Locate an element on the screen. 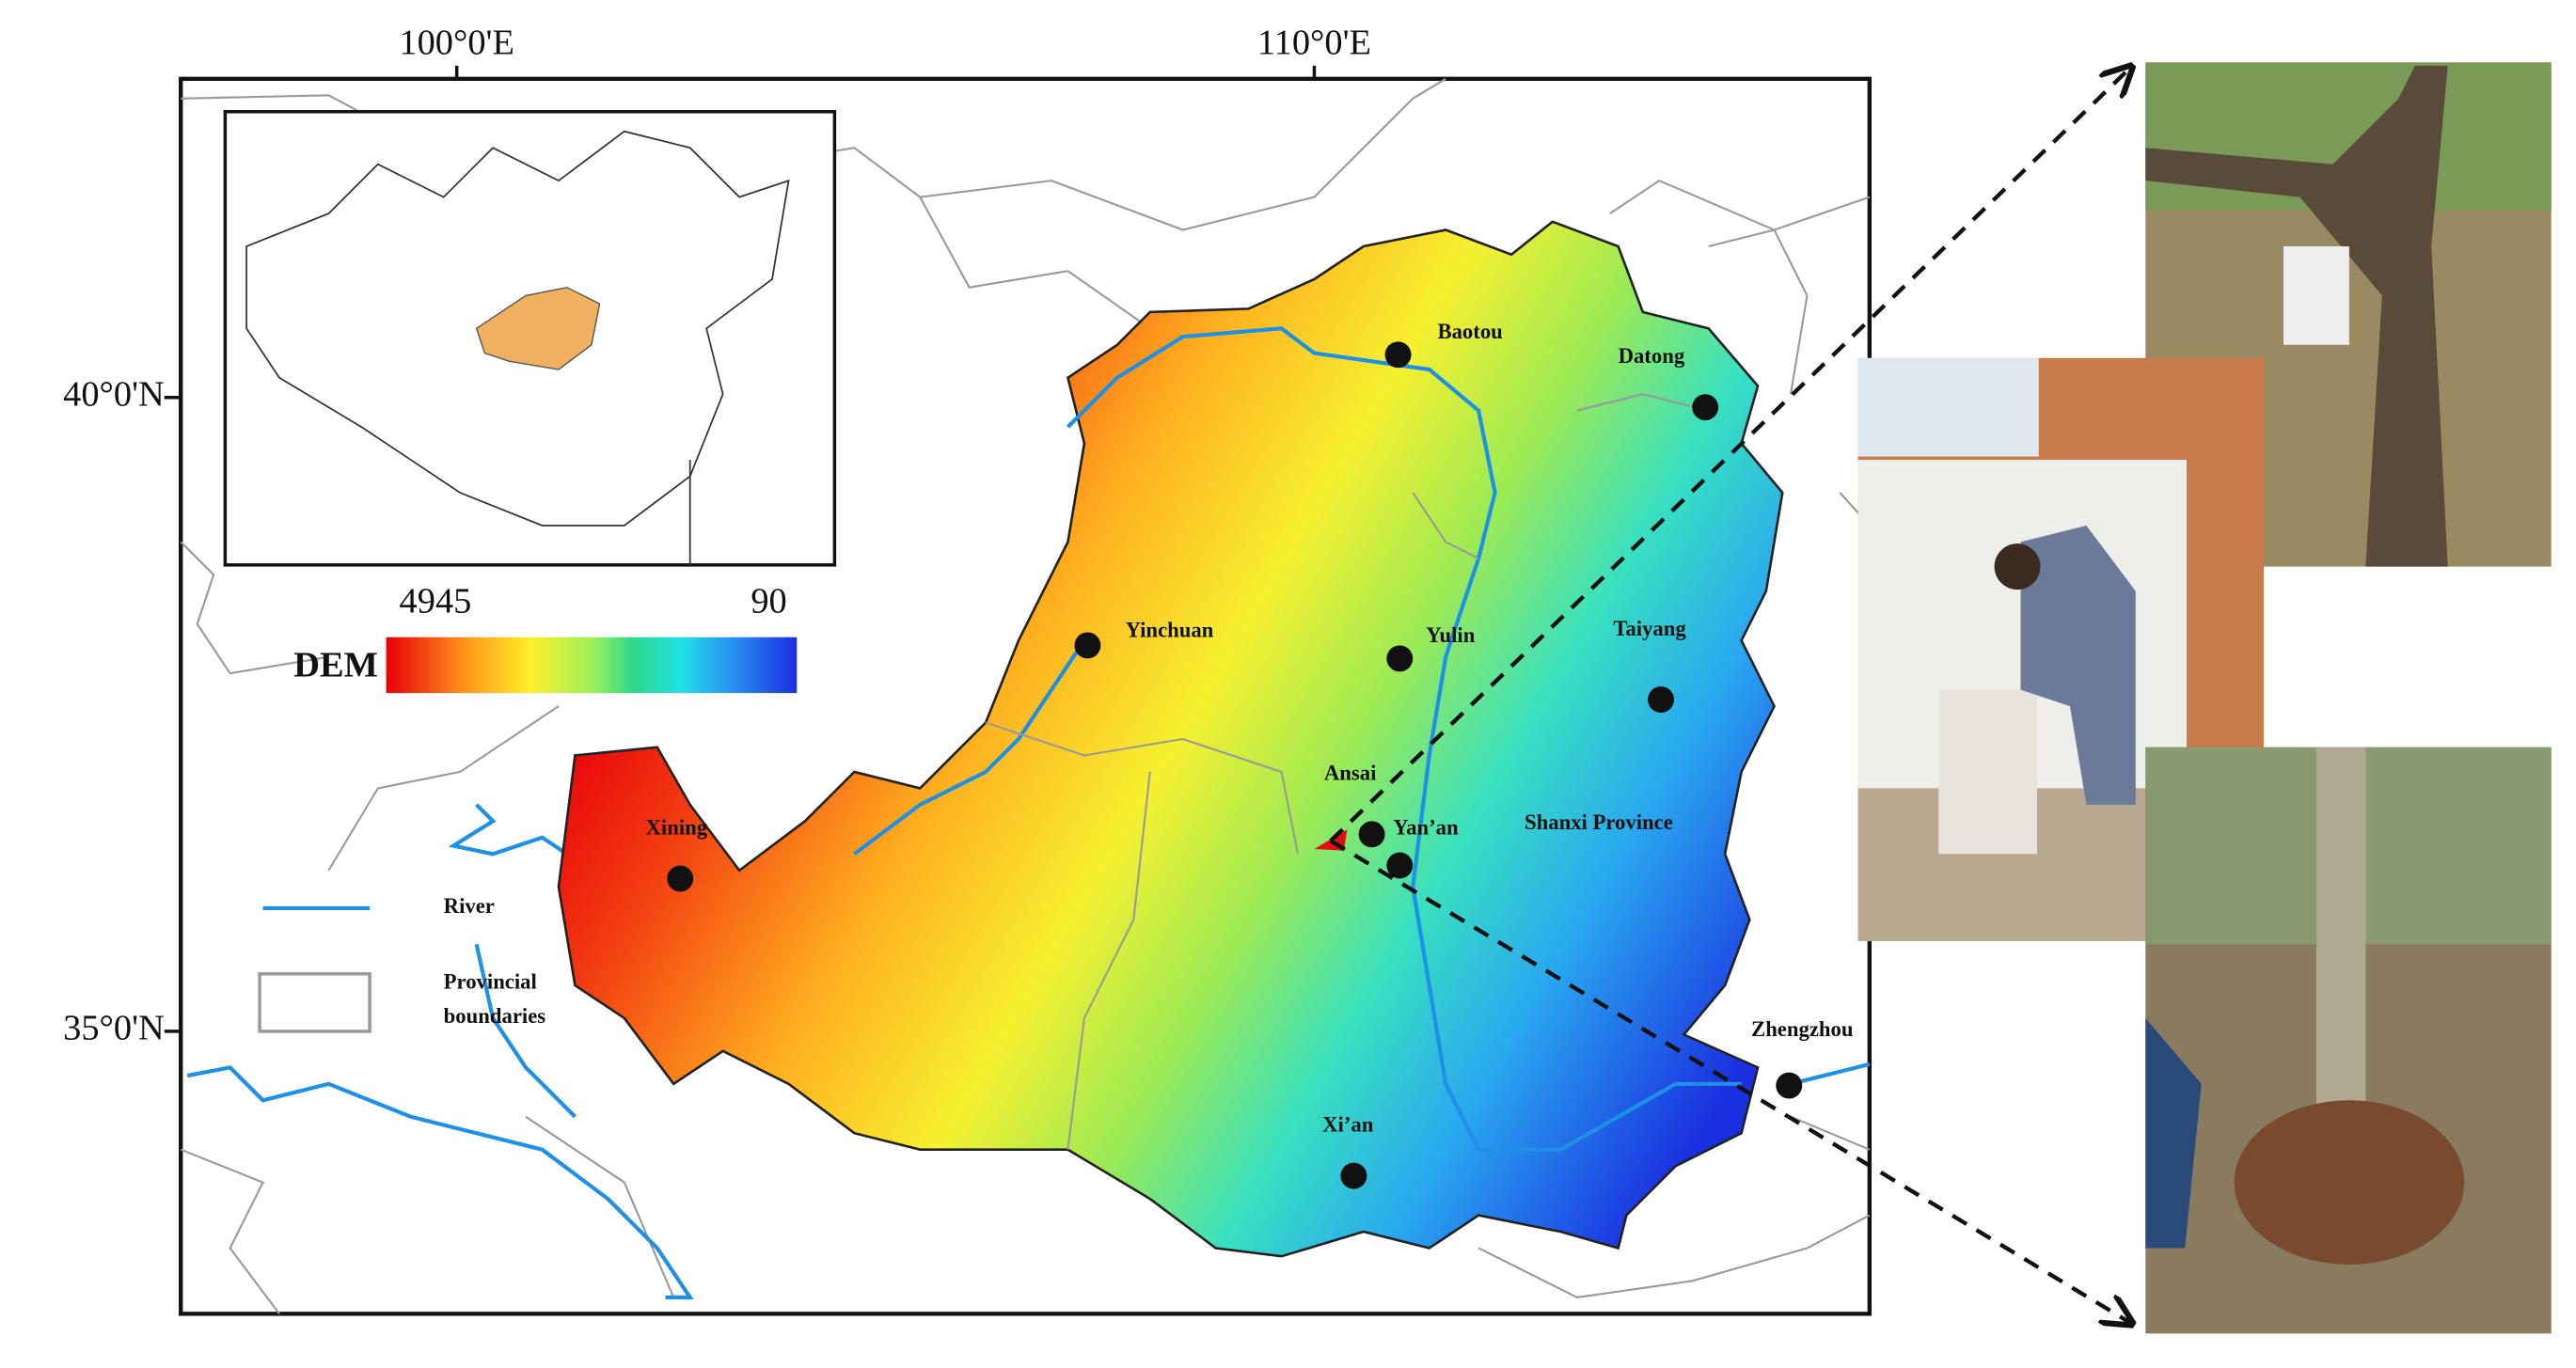  dem-min: 90 is located at coordinates (768, 601).